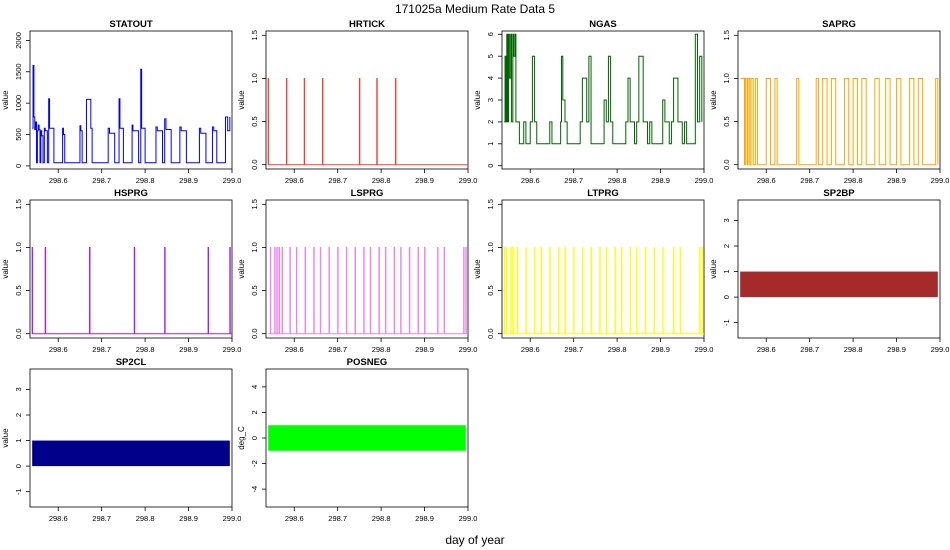 Image resolution: width=950 pixels, height=550 pixels. What do you see at coordinates (475, 9) in the screenshot?
I see `figure-title: 171025a Medium Rate Data 5` at bounding box center [475, 9].